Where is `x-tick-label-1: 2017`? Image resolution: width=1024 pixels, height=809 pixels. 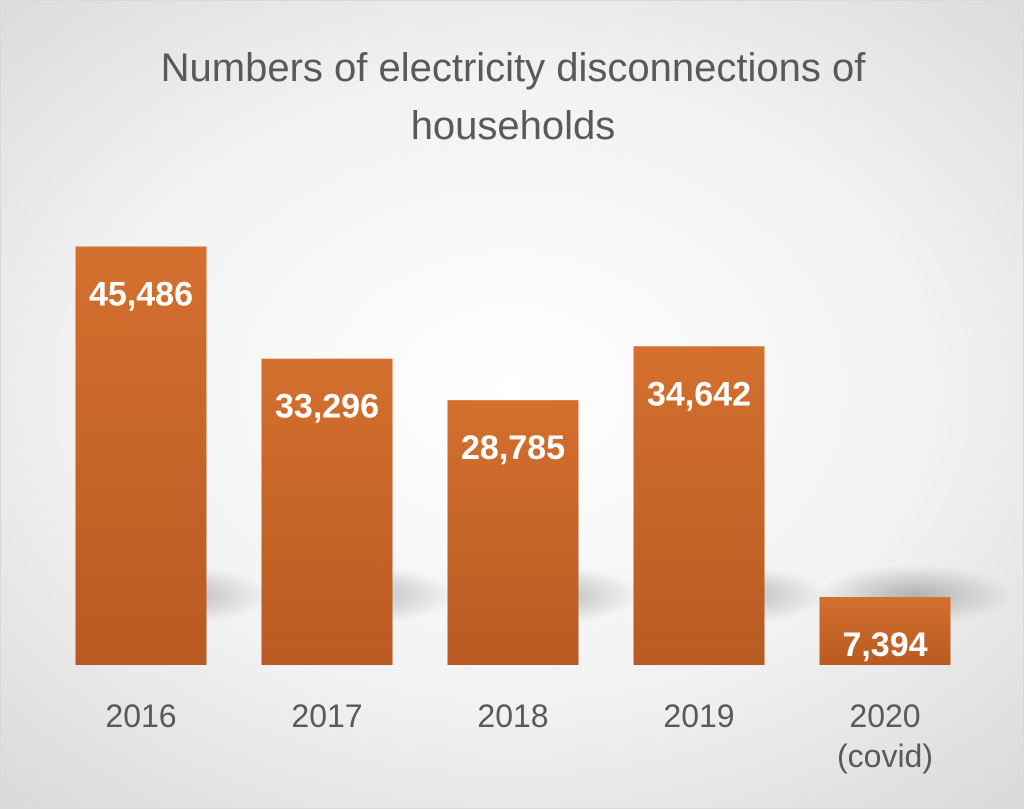
x-tick-label-1: 2017 is located at coordinates (326, 716).